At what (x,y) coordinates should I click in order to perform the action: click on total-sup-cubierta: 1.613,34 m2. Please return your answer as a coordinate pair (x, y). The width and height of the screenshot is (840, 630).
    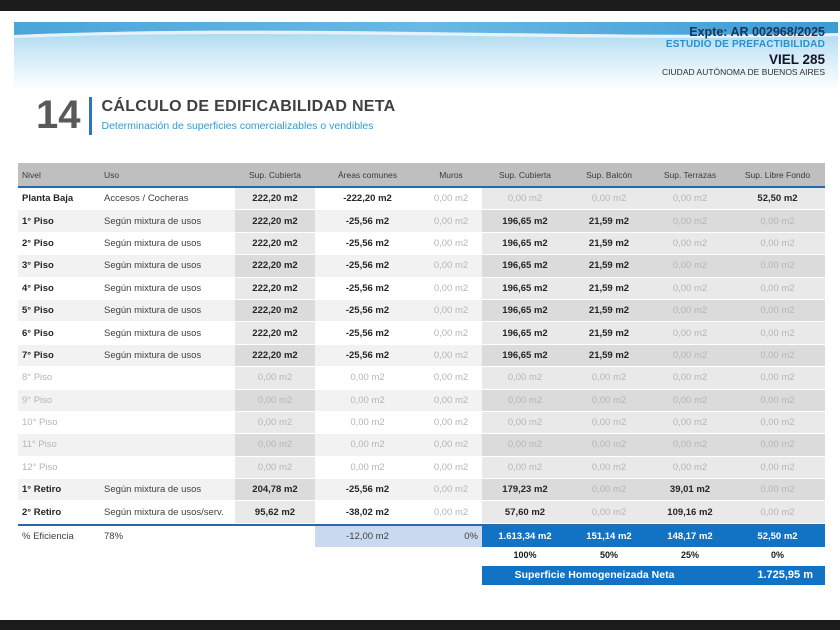
    Looking at the image, I should click on (525, 536).